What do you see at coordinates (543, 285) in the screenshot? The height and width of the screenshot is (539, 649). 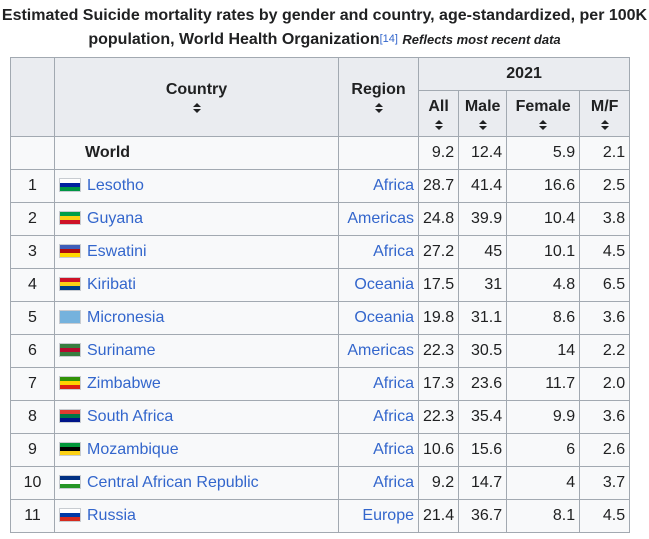 I see `female-cell: 4.8` at bounding box center [543, 285].